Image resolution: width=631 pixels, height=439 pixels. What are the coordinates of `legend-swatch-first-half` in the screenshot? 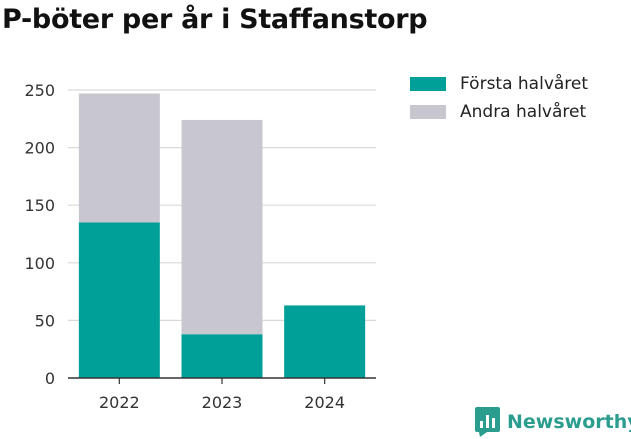 It's located at (428, 84).